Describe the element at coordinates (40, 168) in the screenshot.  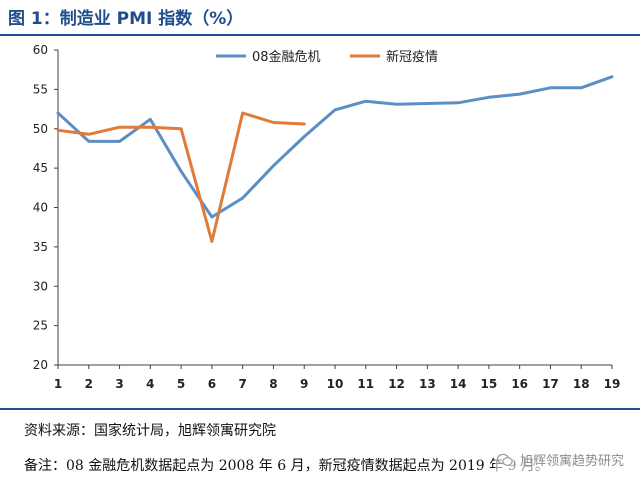
I see `y-tick-label: 45` at that location.